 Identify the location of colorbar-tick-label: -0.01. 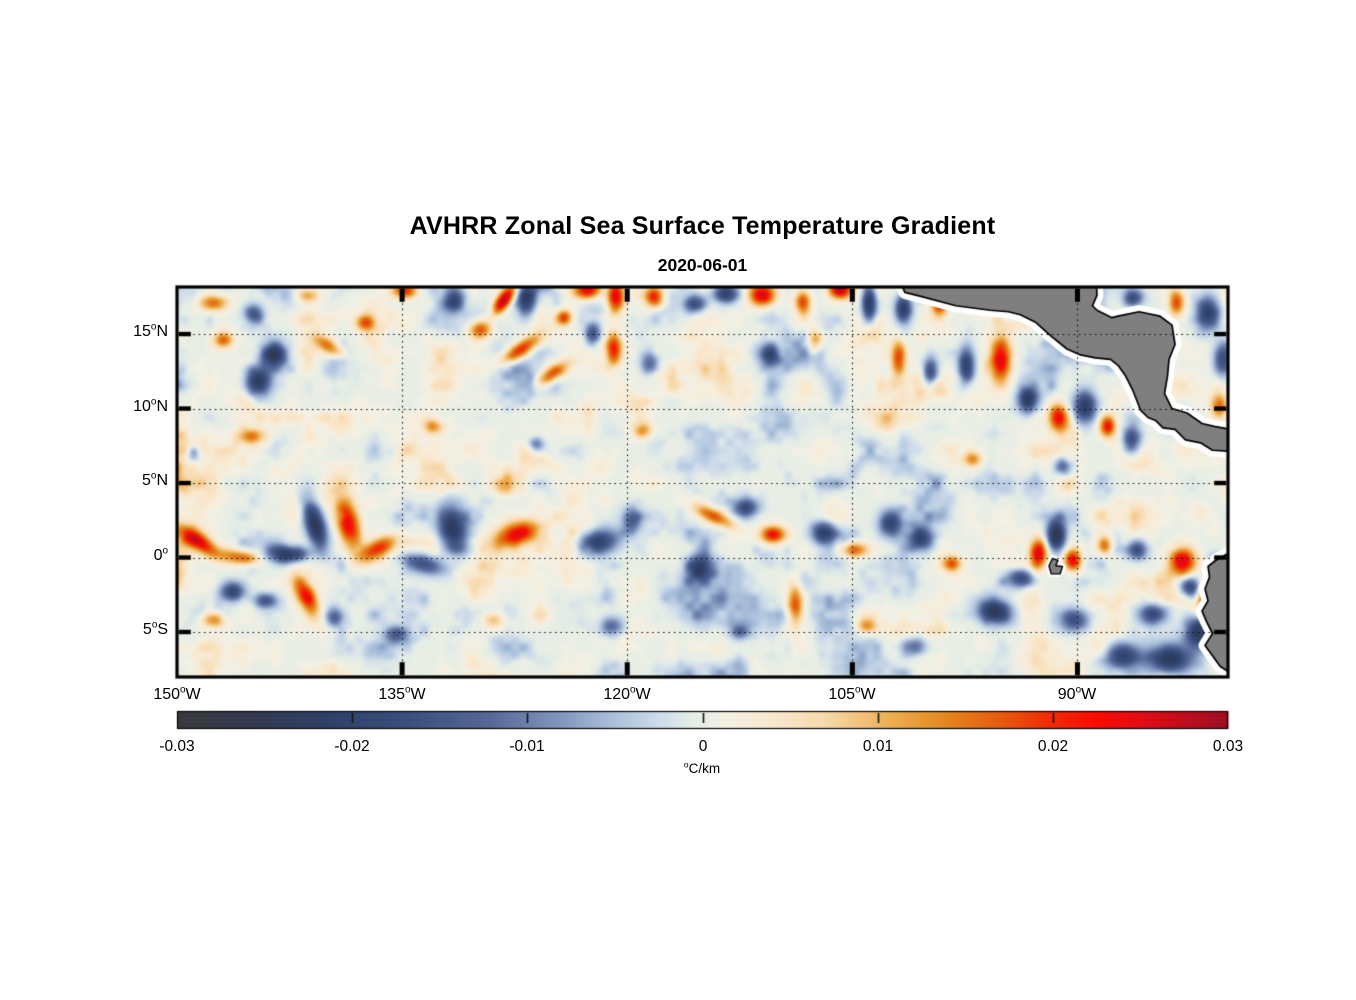
(527, 746).